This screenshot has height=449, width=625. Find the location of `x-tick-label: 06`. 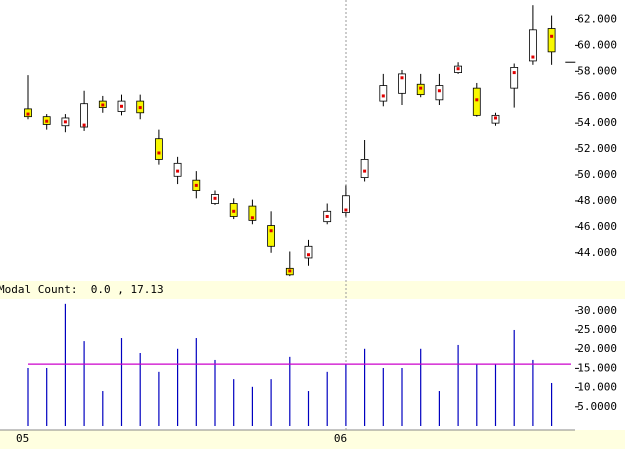

x-tick-label: 06 is located at coordinates (340, 438).